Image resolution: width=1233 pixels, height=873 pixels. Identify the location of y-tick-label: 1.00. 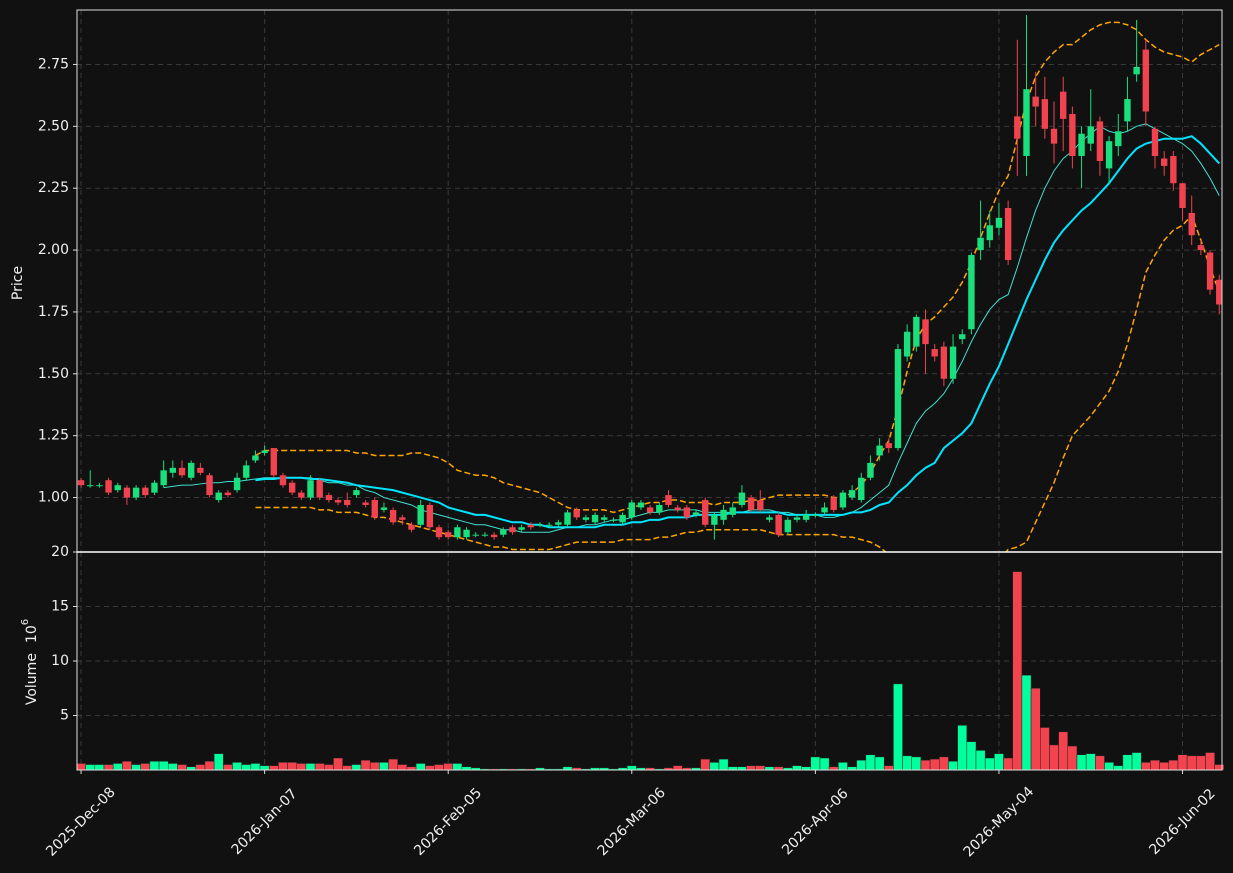
(53, 498).